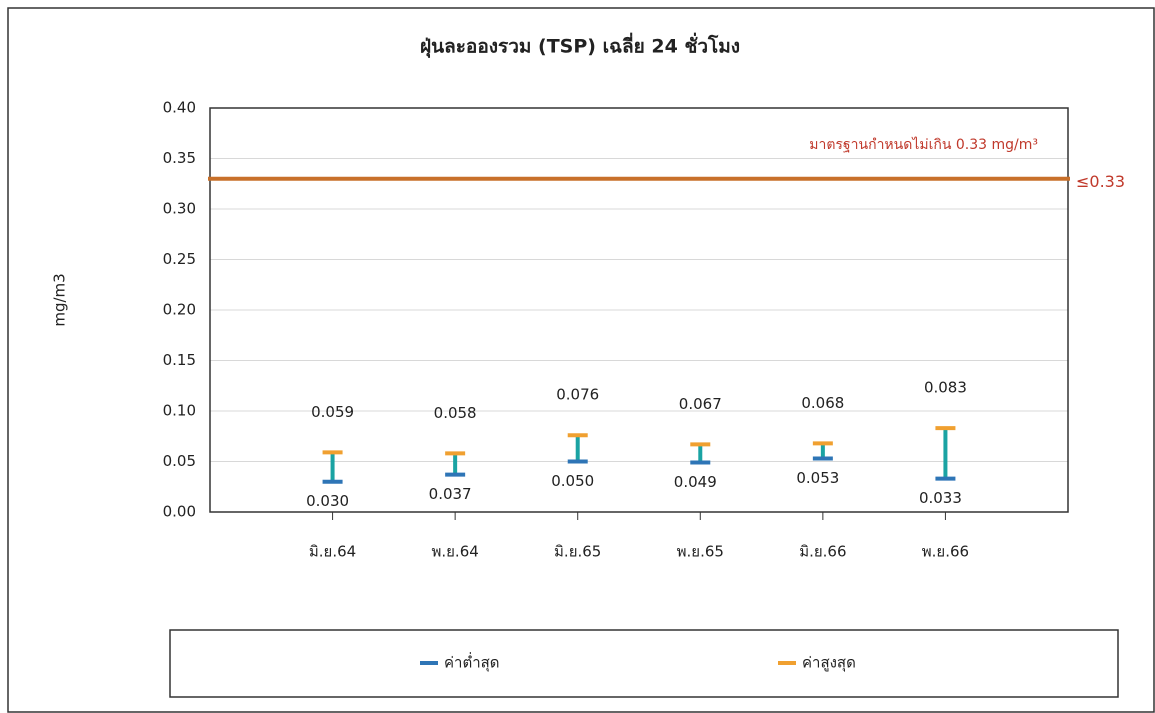  Describe the element at coordinates (455, 413) in the screenshot. I see `max-label: 0.058` at that location.